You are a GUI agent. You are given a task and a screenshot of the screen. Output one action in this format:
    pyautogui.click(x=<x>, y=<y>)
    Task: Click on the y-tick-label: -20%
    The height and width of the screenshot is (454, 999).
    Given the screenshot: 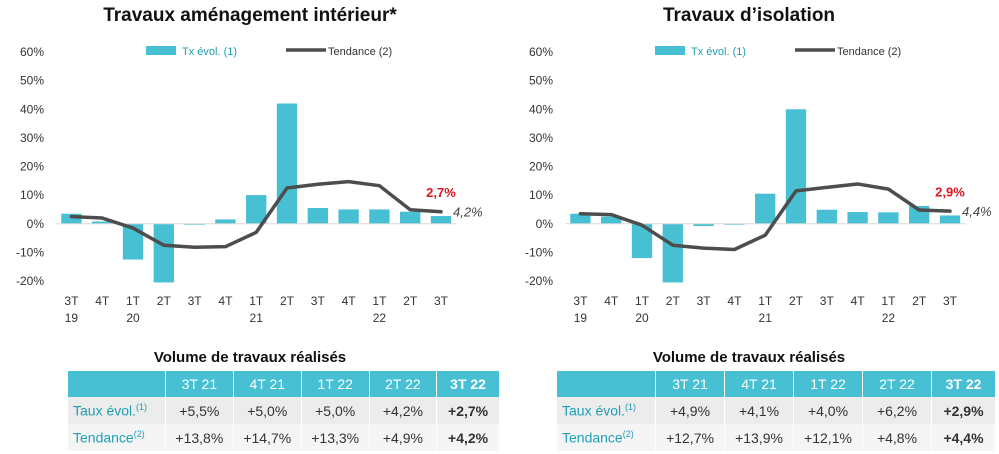 What is the action you would take?
    pyautogui.click(x=539, y=281)
    